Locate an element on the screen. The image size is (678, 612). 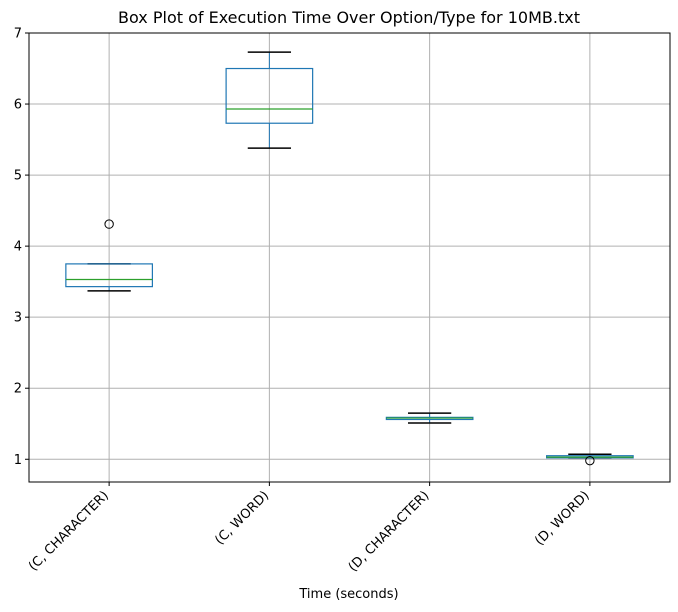
y-tick-label: 2 is located at coordinates (18, 389).